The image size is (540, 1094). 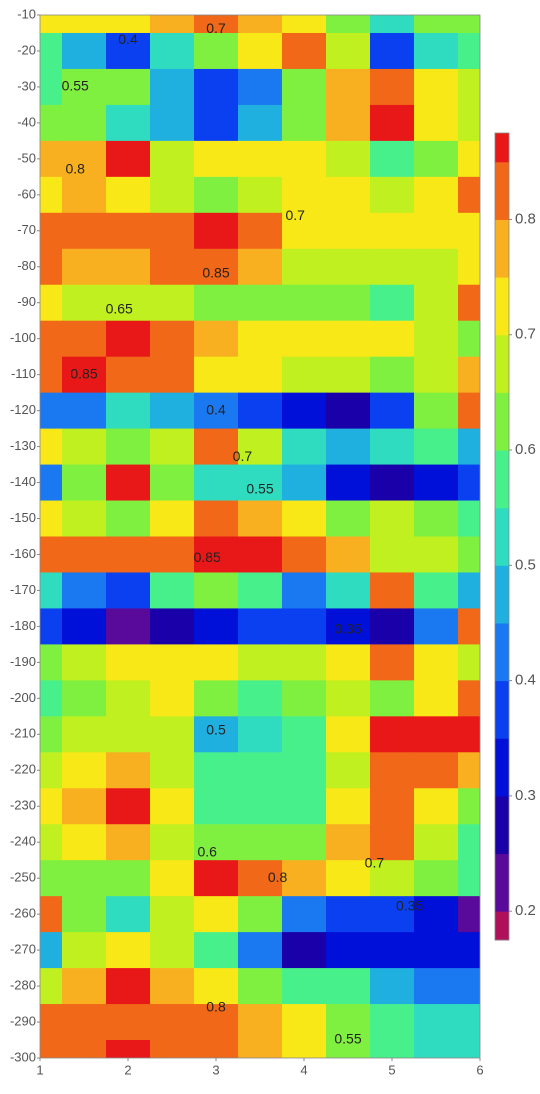 I want to click on y-tick-label: -270, so click(x=23, y=949).